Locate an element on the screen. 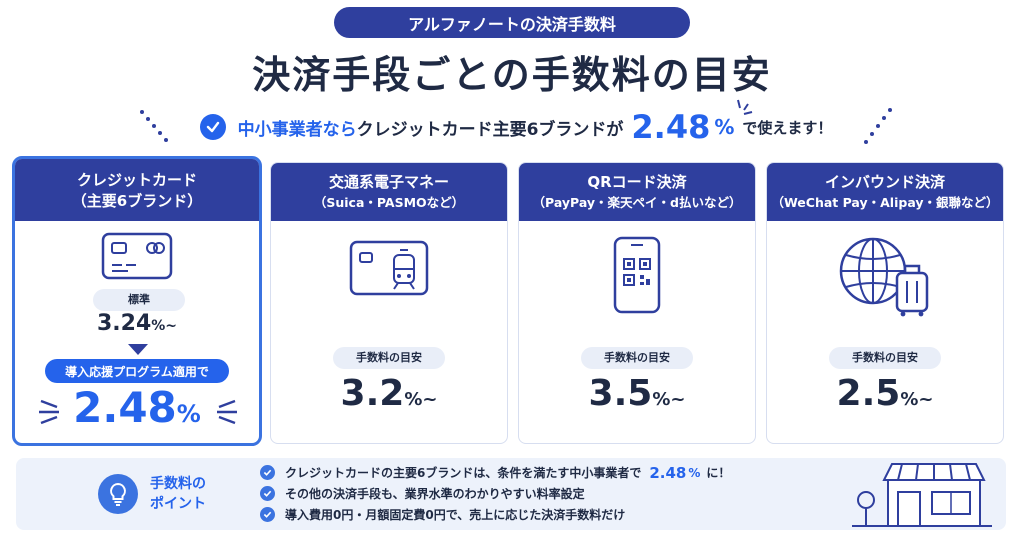  card-header: インバウンド決済 （WeChat Pay・Alipay・銀聯など） is located at coordinates (885, 192).